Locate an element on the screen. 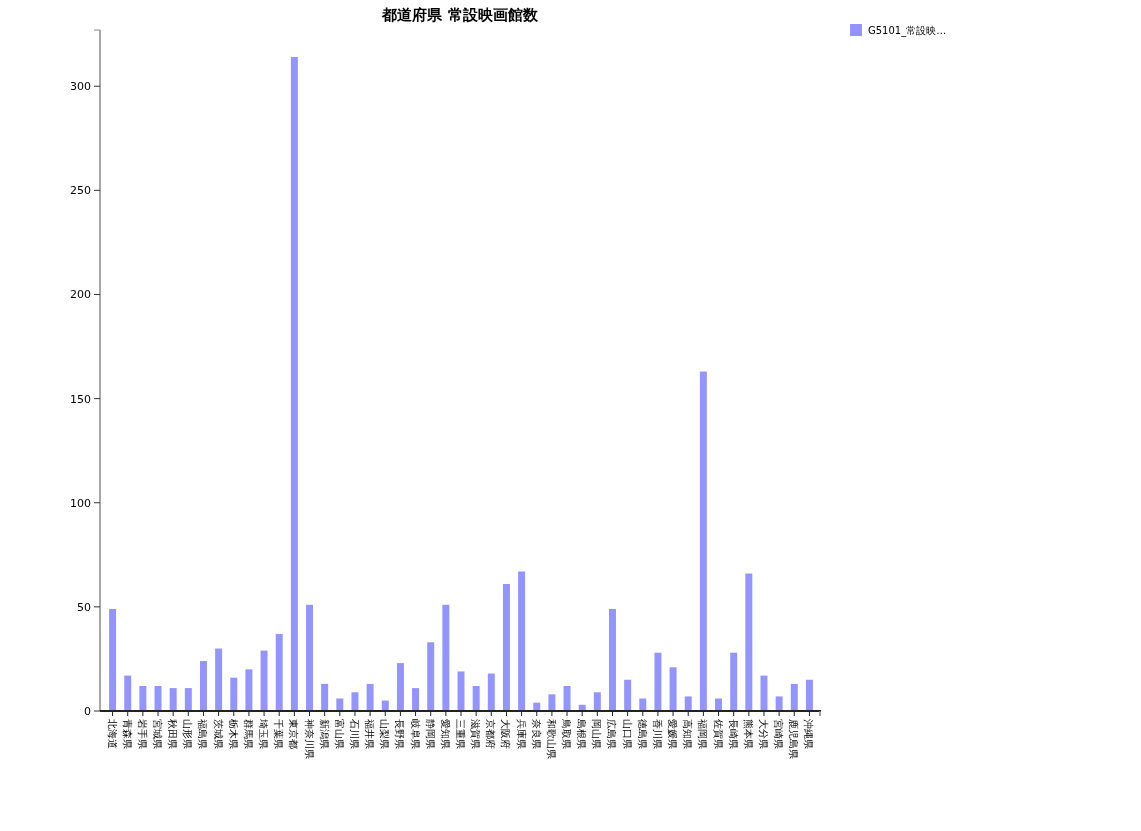 The height and width of the screenshot is (831, 1141). x-tick-label: 島根県 is located at coordinates (582, 734).